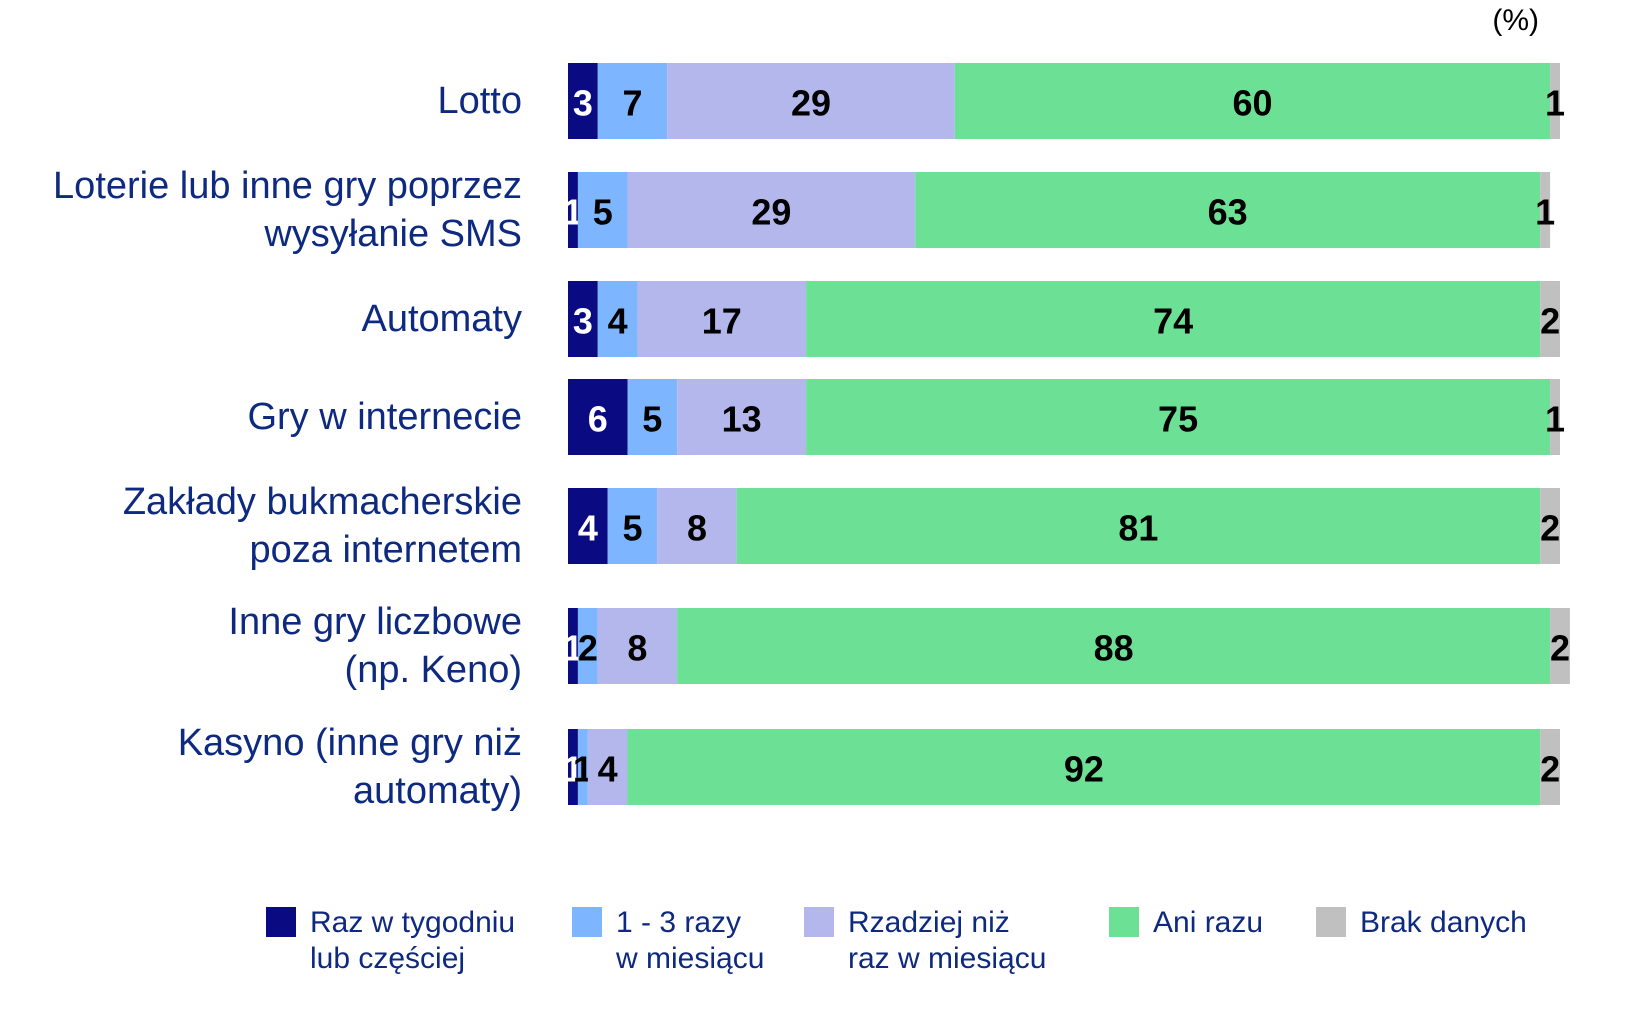 Image resolution: width=1627 pixels, height=1014 pixels. What do you see at coordinates (632, 103) in the screenshot?
I see `value-label: 7` at bounding box center [632, 103].